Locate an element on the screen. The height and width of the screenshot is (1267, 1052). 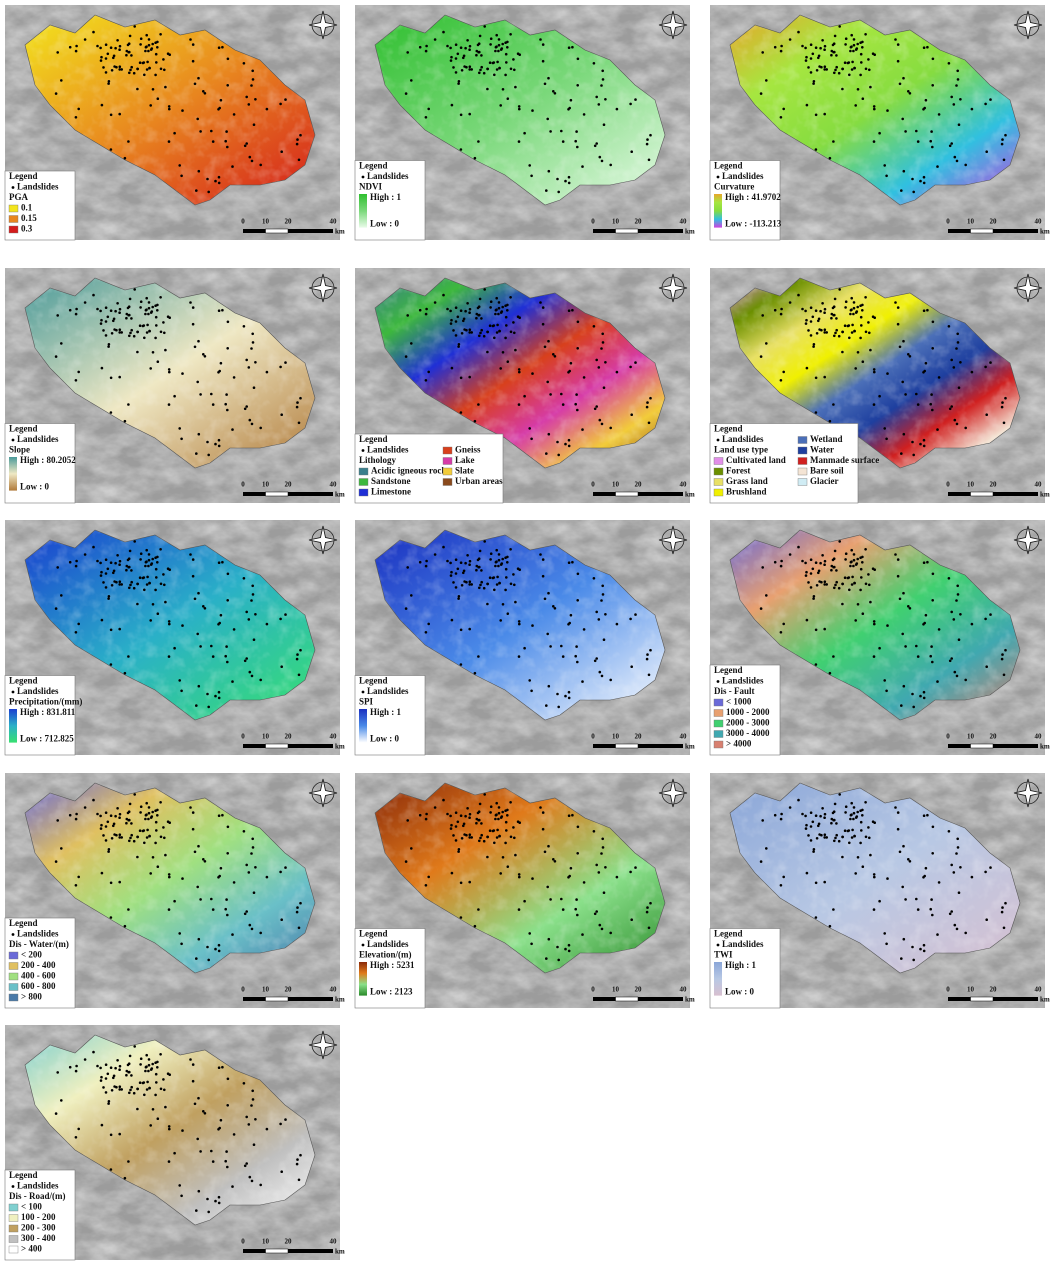
scale-label: 20 is located at coordinates (639, 222).